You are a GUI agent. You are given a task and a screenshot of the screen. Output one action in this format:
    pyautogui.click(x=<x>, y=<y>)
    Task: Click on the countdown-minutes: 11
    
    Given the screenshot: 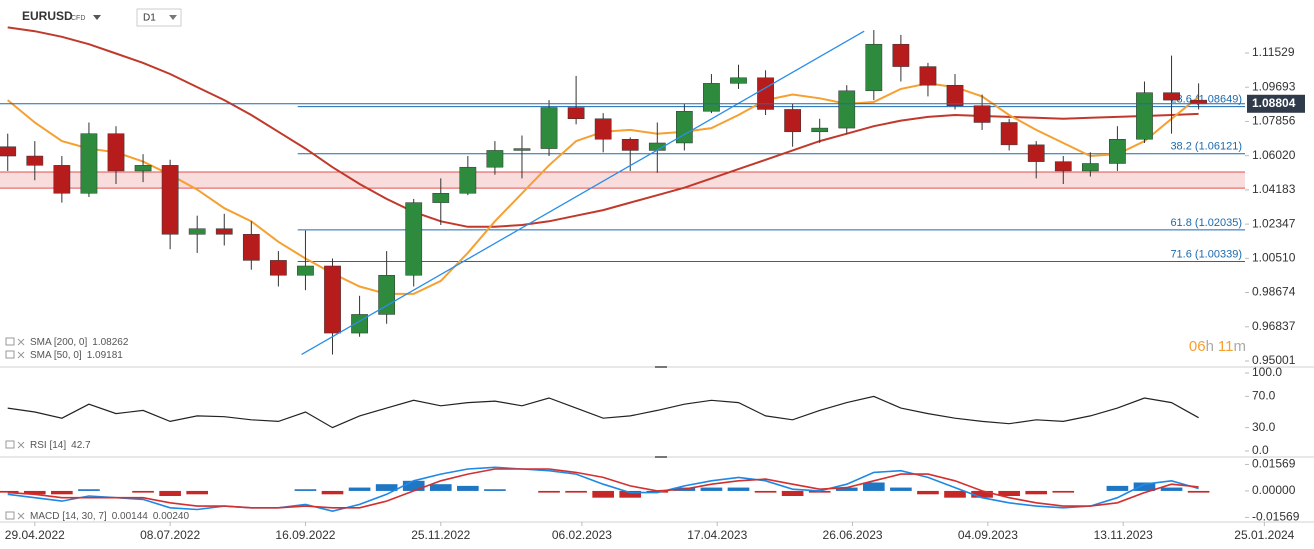 What is the action you would take?
    pyautogui.click(x=1226, y=346)
    